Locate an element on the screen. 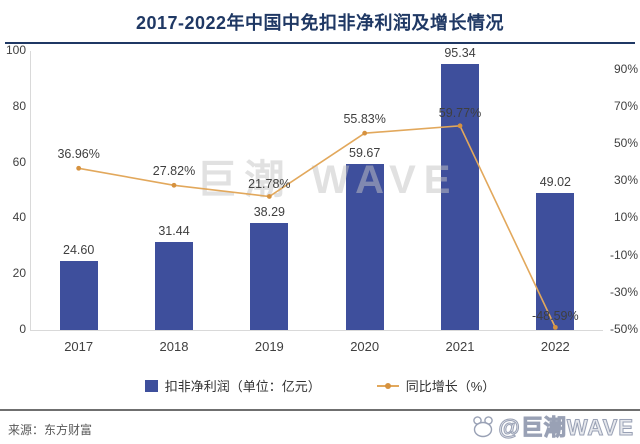  right-axis-tick: 50% is located at coordinates (625, 143).